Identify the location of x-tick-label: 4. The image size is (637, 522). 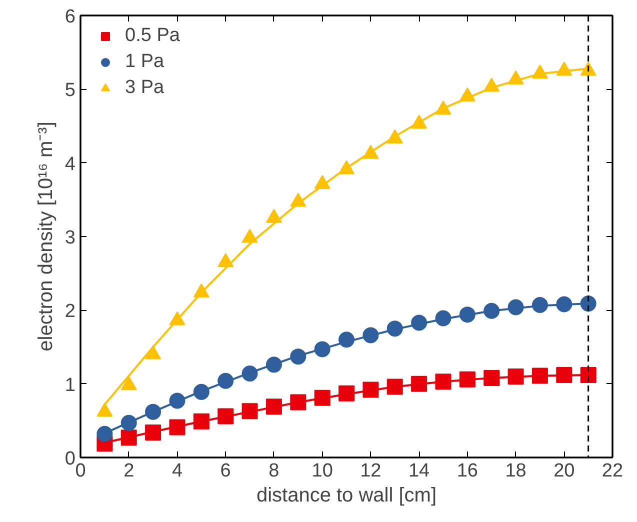
(177, 471).